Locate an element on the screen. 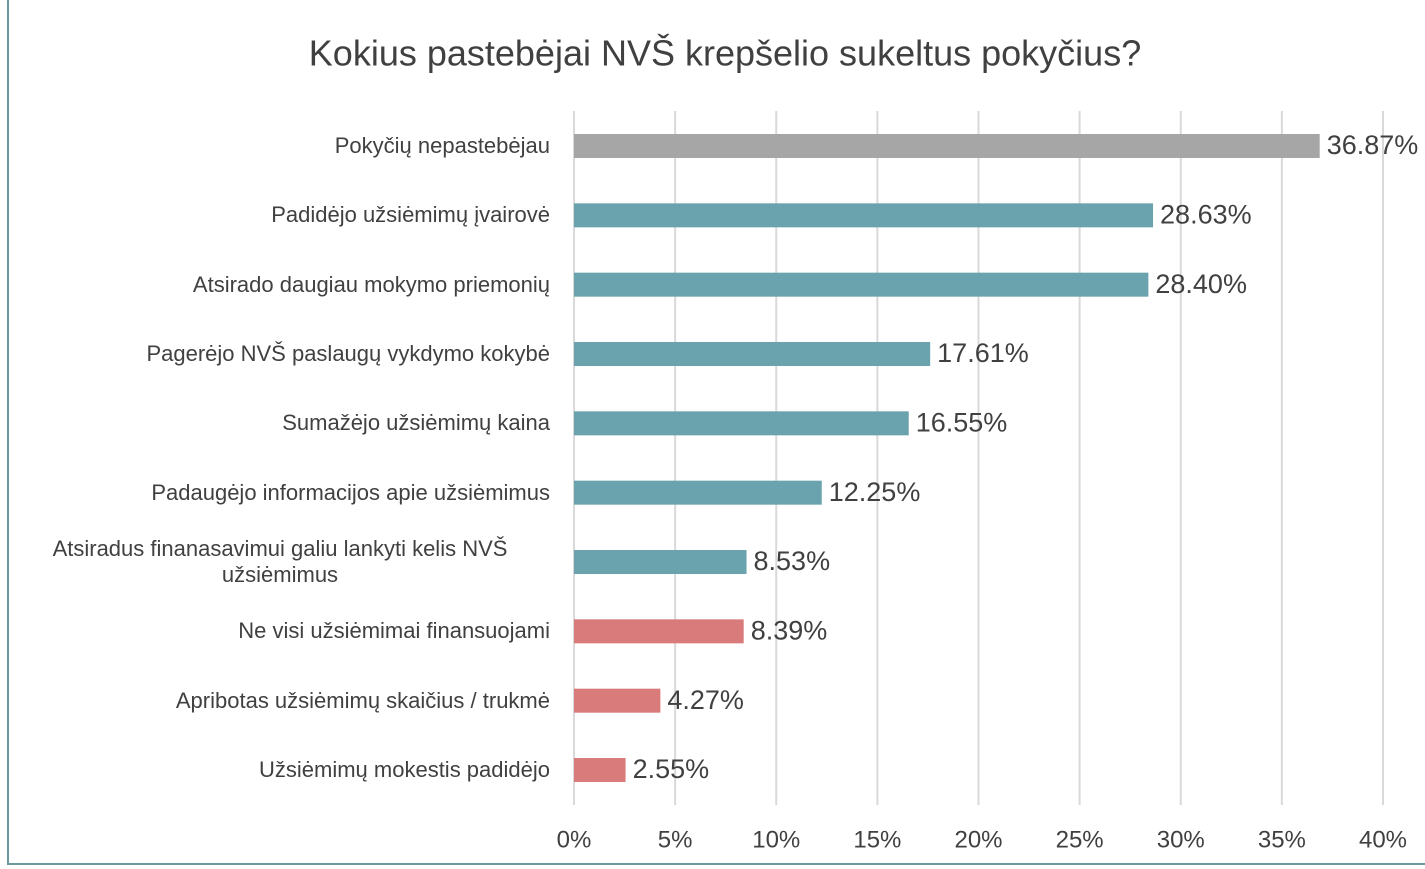 This screenshot has width=1425, height=869. value-label: 28.40% is located at coordinates (1201, 284).